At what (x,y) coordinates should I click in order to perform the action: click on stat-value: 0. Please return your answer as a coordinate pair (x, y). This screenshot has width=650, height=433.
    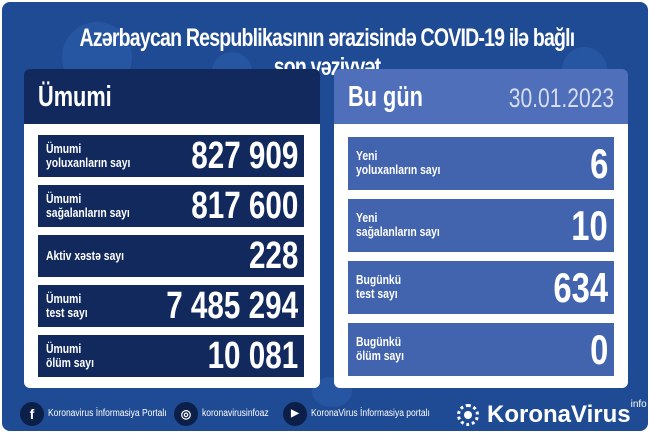
    Looking at the image, I should click on (598, 349).